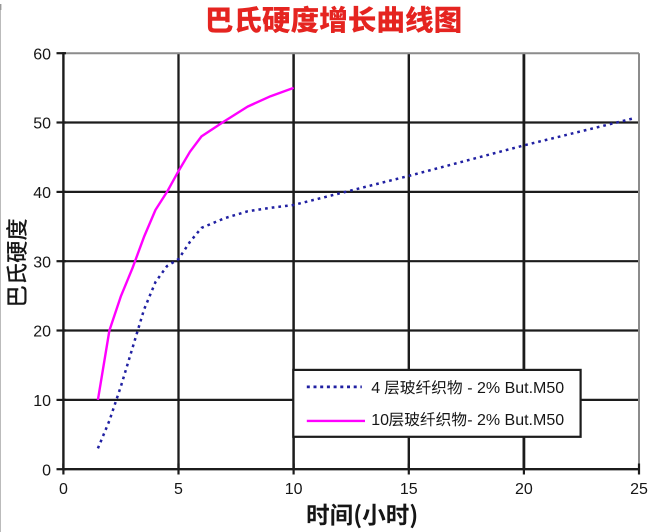  What do you see at coordinates (42, 262) in the screenshot?
I see `svg-text: 30` at bounding box center [42, 262].